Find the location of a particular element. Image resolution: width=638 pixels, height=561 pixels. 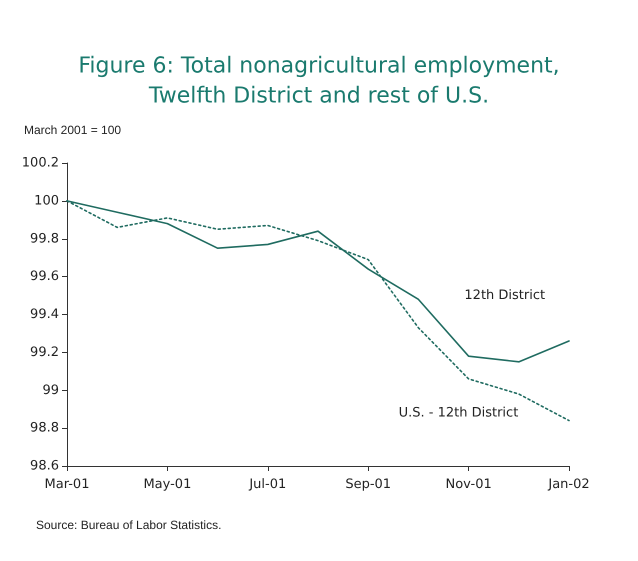

source-note: Source: Bureau of Labor Statistics. is located at coordinates (129, 525).